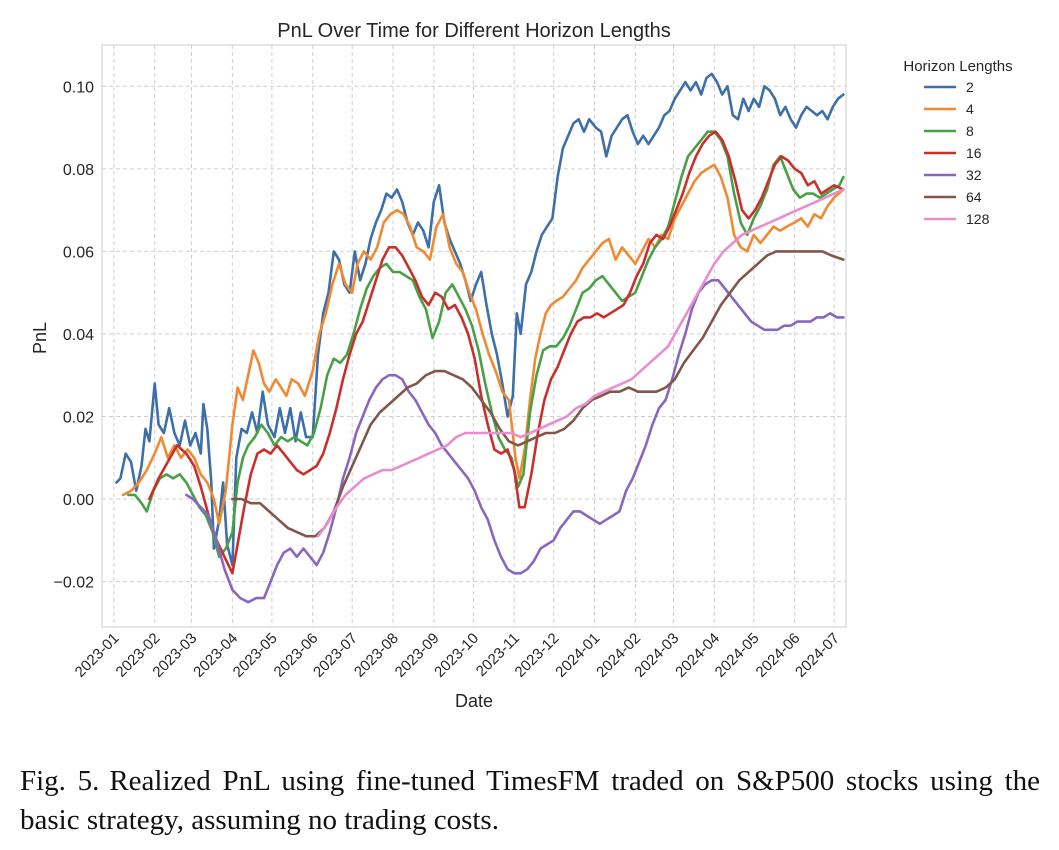 Image resolution: width=1059 pixels, height=850 pixels. Describe the element at coordinates (456, 655) in the screenshot. I see `x-tick-label: 2023-10` at that location.